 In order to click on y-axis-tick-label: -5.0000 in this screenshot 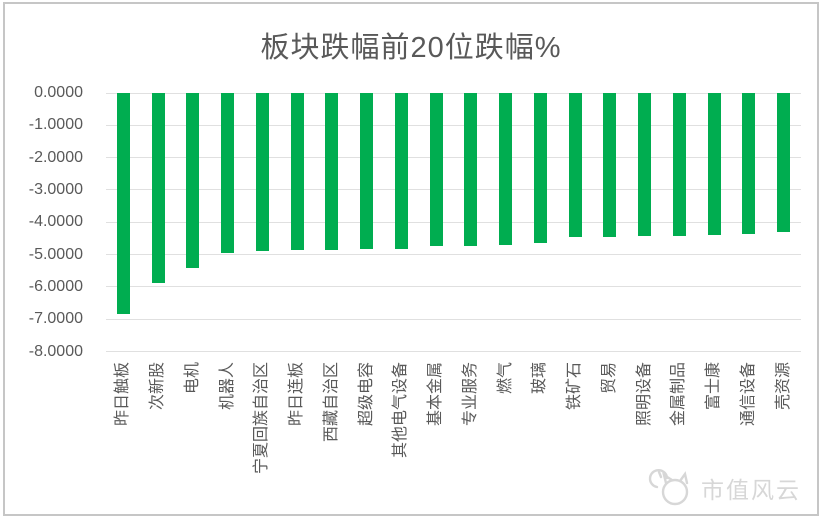, I will do `click(55, 254)`.